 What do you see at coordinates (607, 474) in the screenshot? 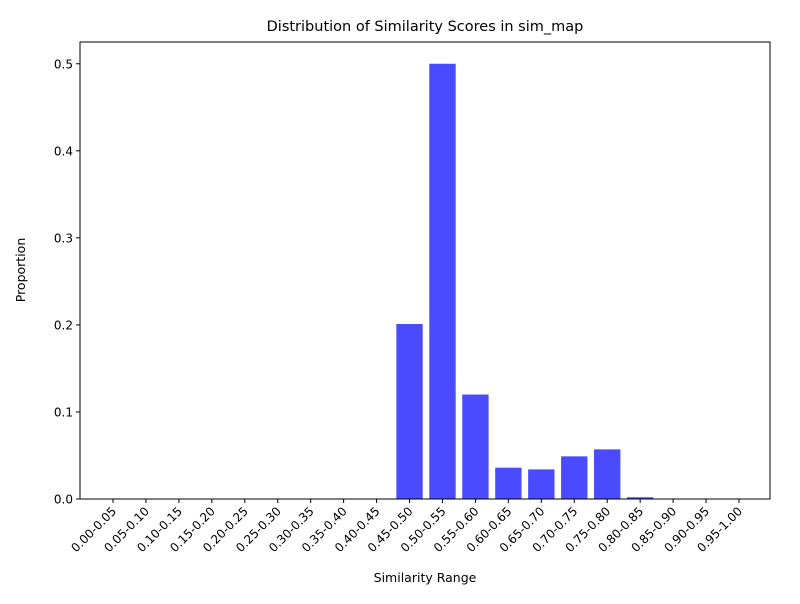
I see `bar-0.75-0.80` at bounding box center [607, 474].